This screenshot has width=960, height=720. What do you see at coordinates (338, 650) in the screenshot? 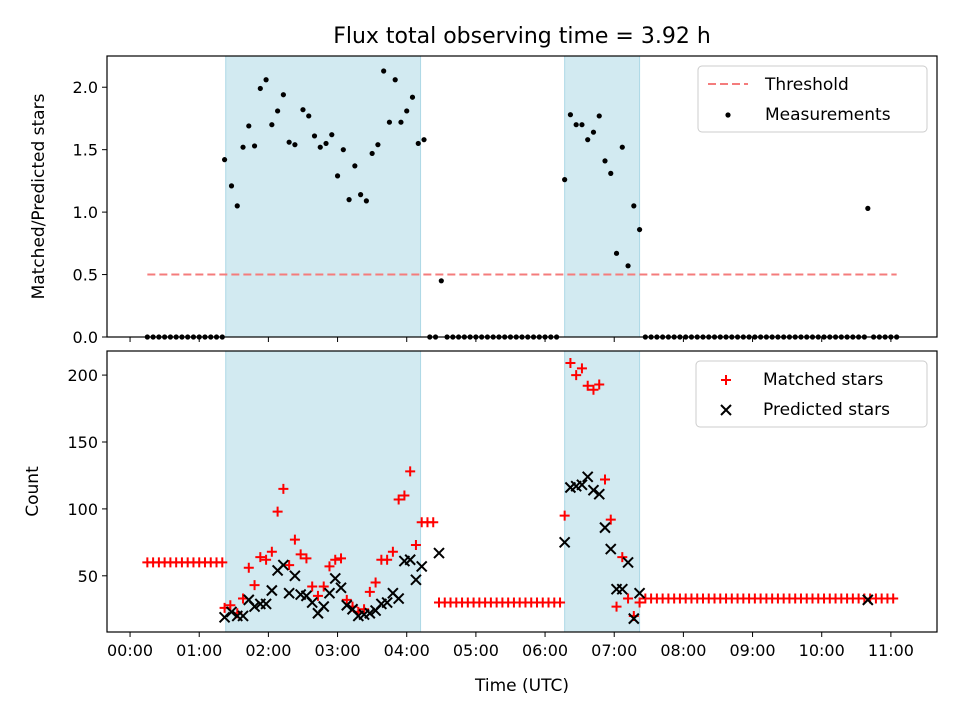
I see `x-tick-label: 03:00` at bounding box center [338, 650].